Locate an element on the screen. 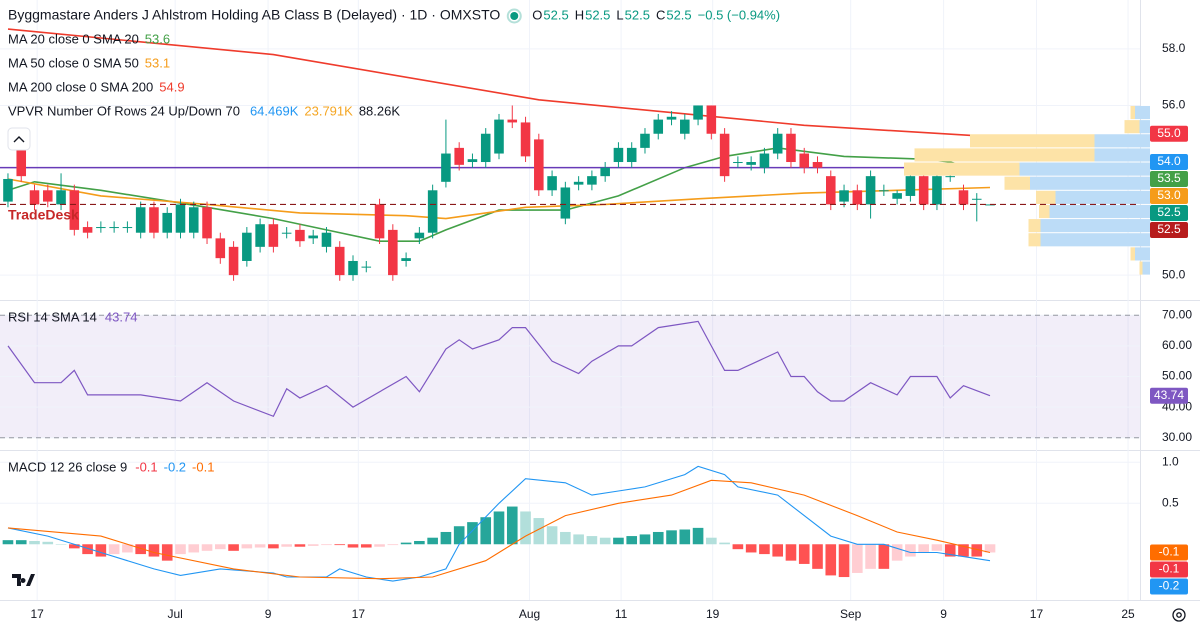  y-tick-label: 56.0 is located at coordinates (1174, 105).